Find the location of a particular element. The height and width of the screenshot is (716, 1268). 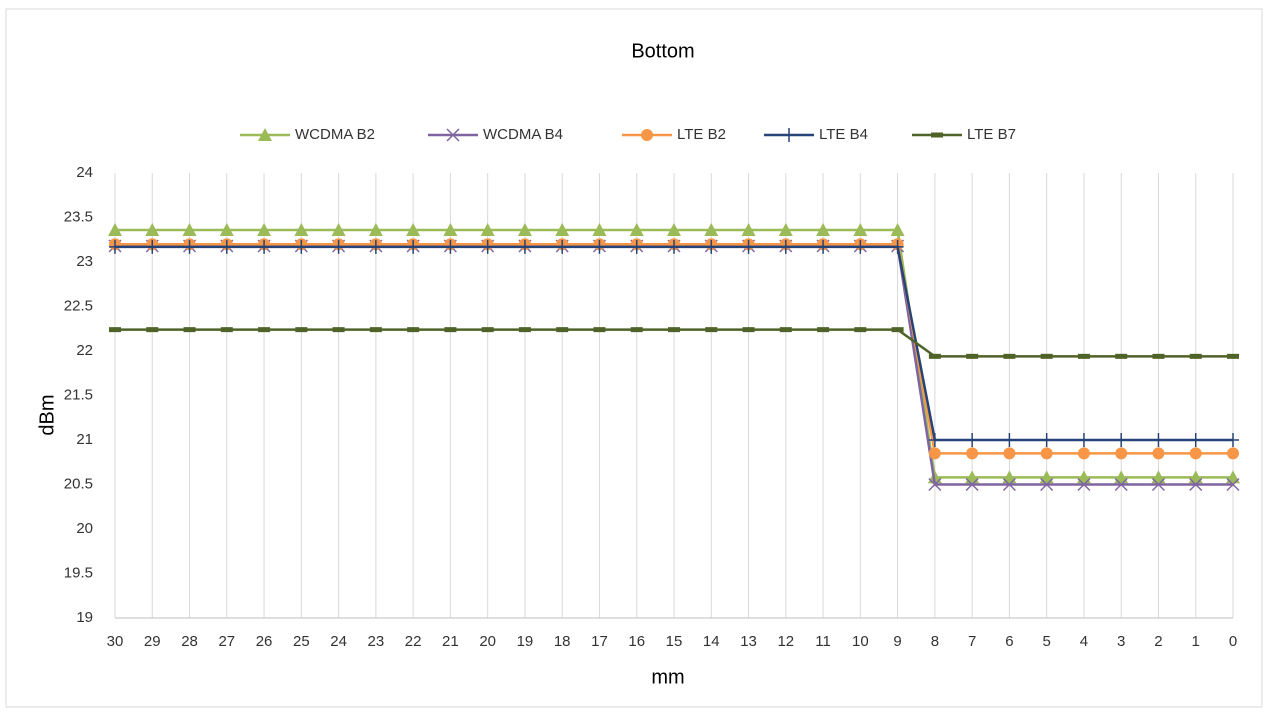

x-tick-label: 7 is located at coordinates (972, 641).